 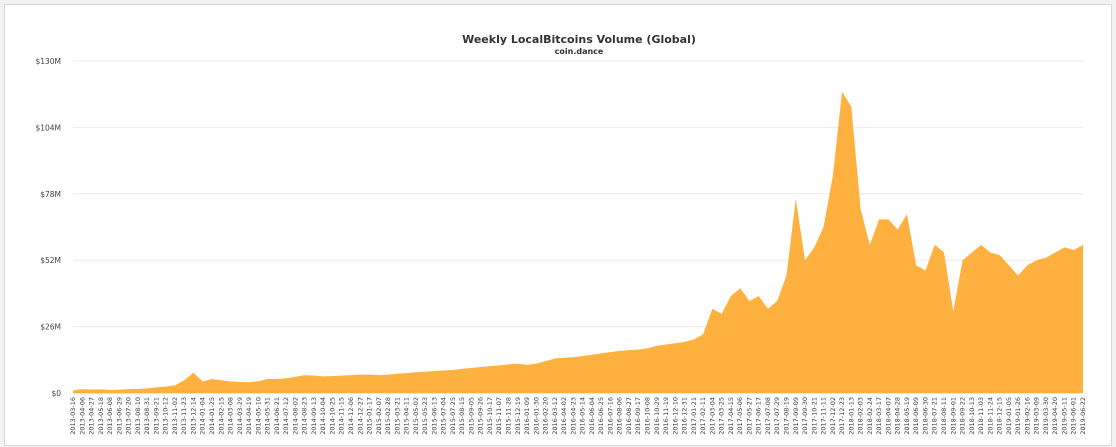 I want to click on x-tick-label: 2014-06-21, so click(x=277, y=416).